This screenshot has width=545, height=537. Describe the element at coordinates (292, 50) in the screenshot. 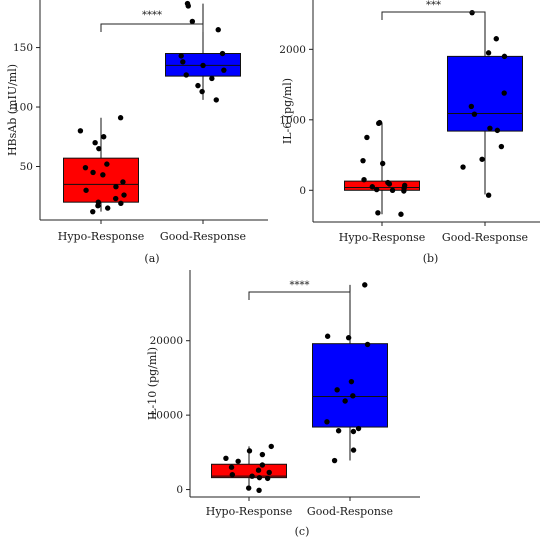

I see `y-tick-label: 2000` at that location.